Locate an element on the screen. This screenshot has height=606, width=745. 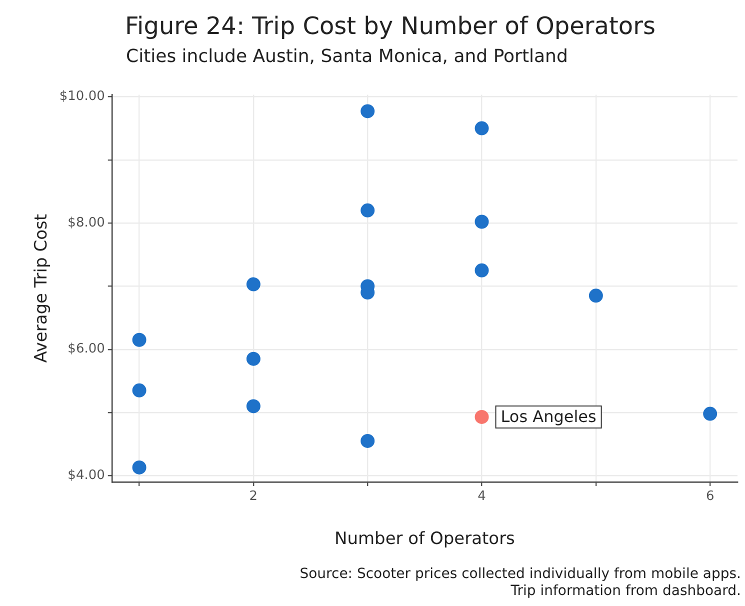
x-tick-label: 4 is located at coordinates (482, 496).